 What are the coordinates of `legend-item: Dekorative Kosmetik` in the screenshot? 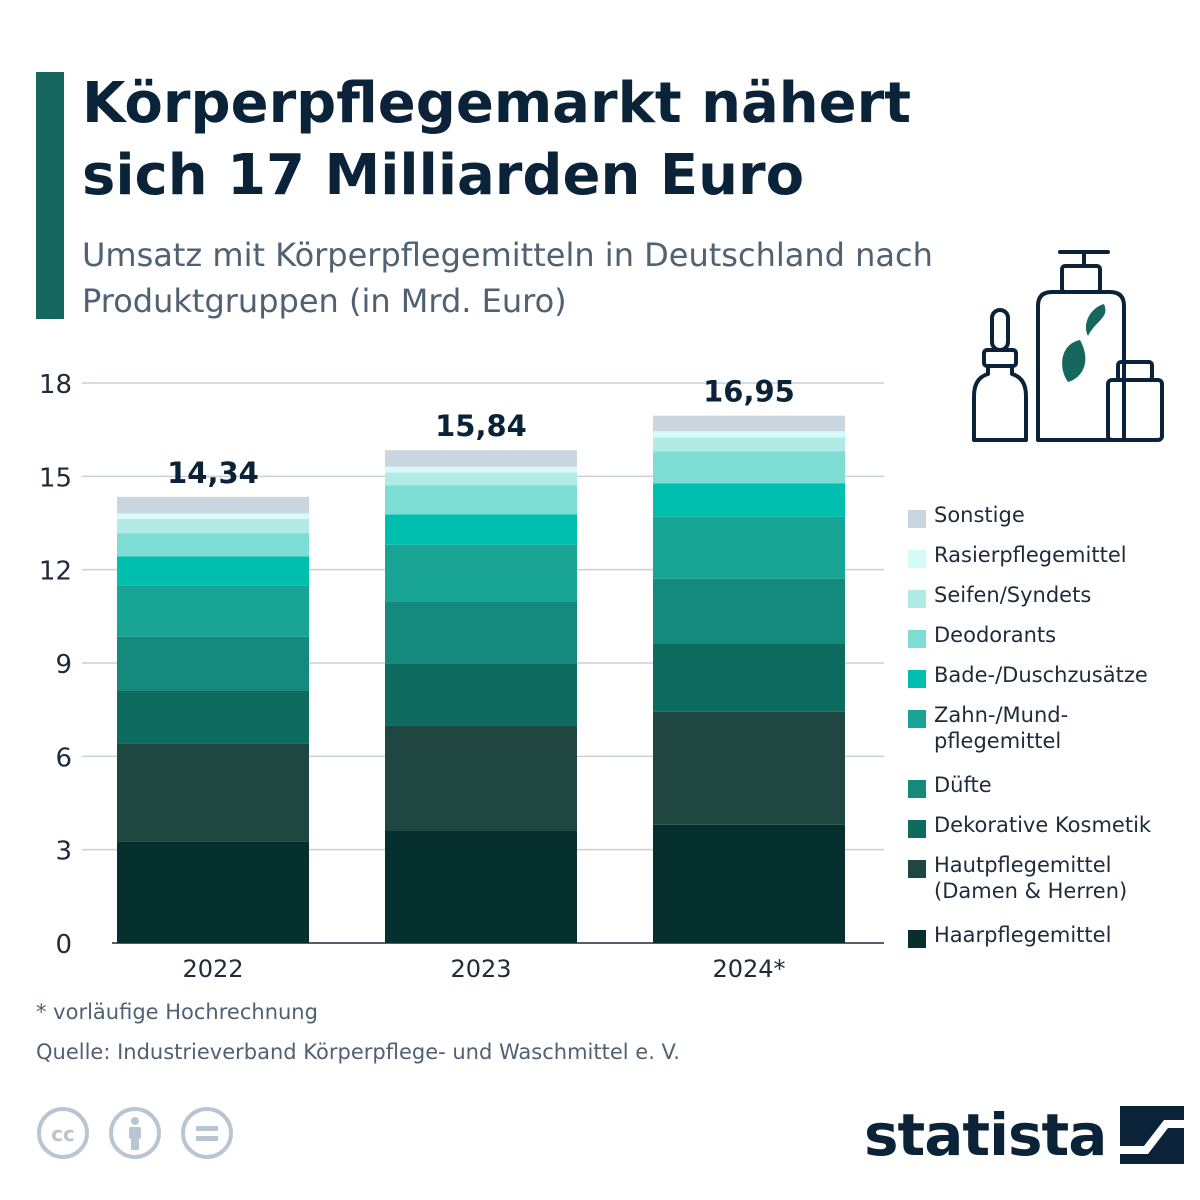 It's located at (1046, 825).